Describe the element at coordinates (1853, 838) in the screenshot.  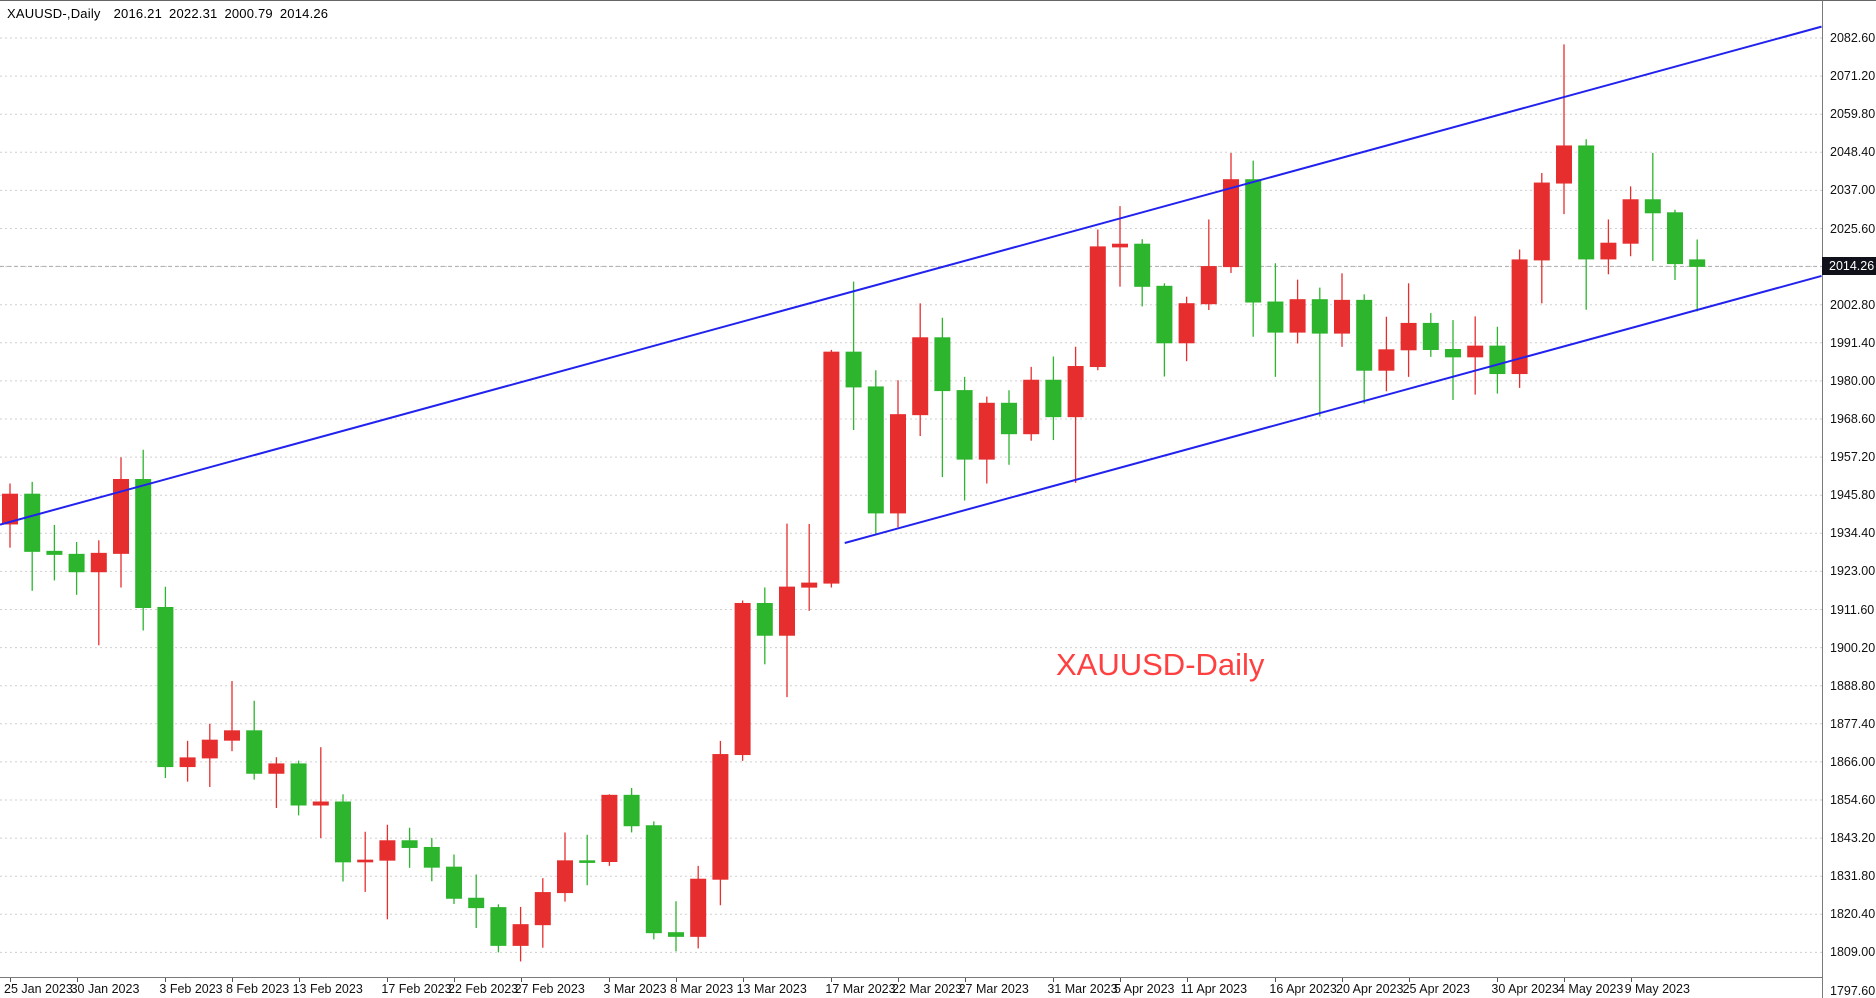
I see `price-tick-label: 1843.20` at that location.